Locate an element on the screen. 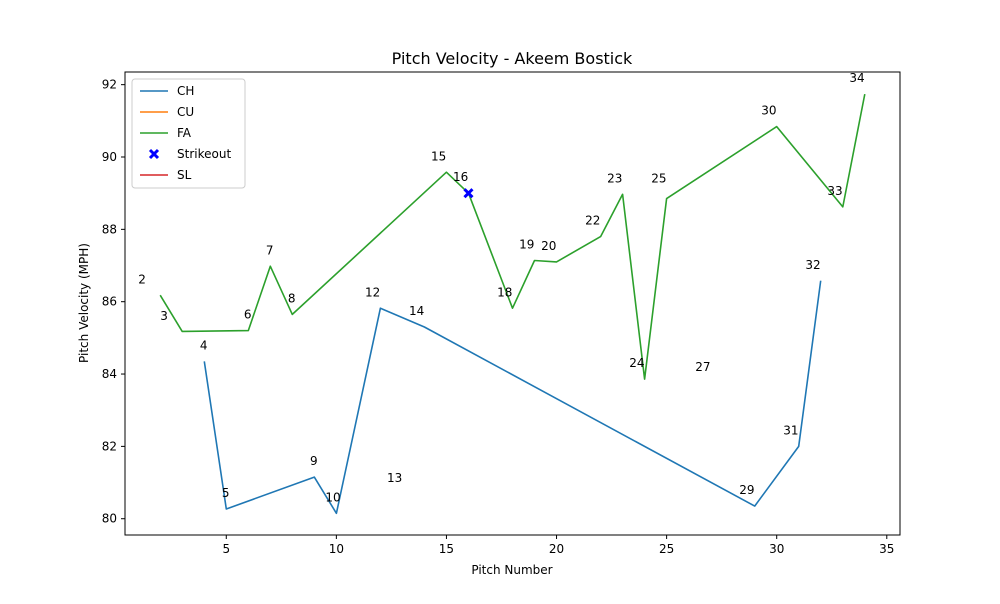 The height and width of the screenshot is (604, 1000). pitch-number-label: 18 is located at coordinates (504, 292).